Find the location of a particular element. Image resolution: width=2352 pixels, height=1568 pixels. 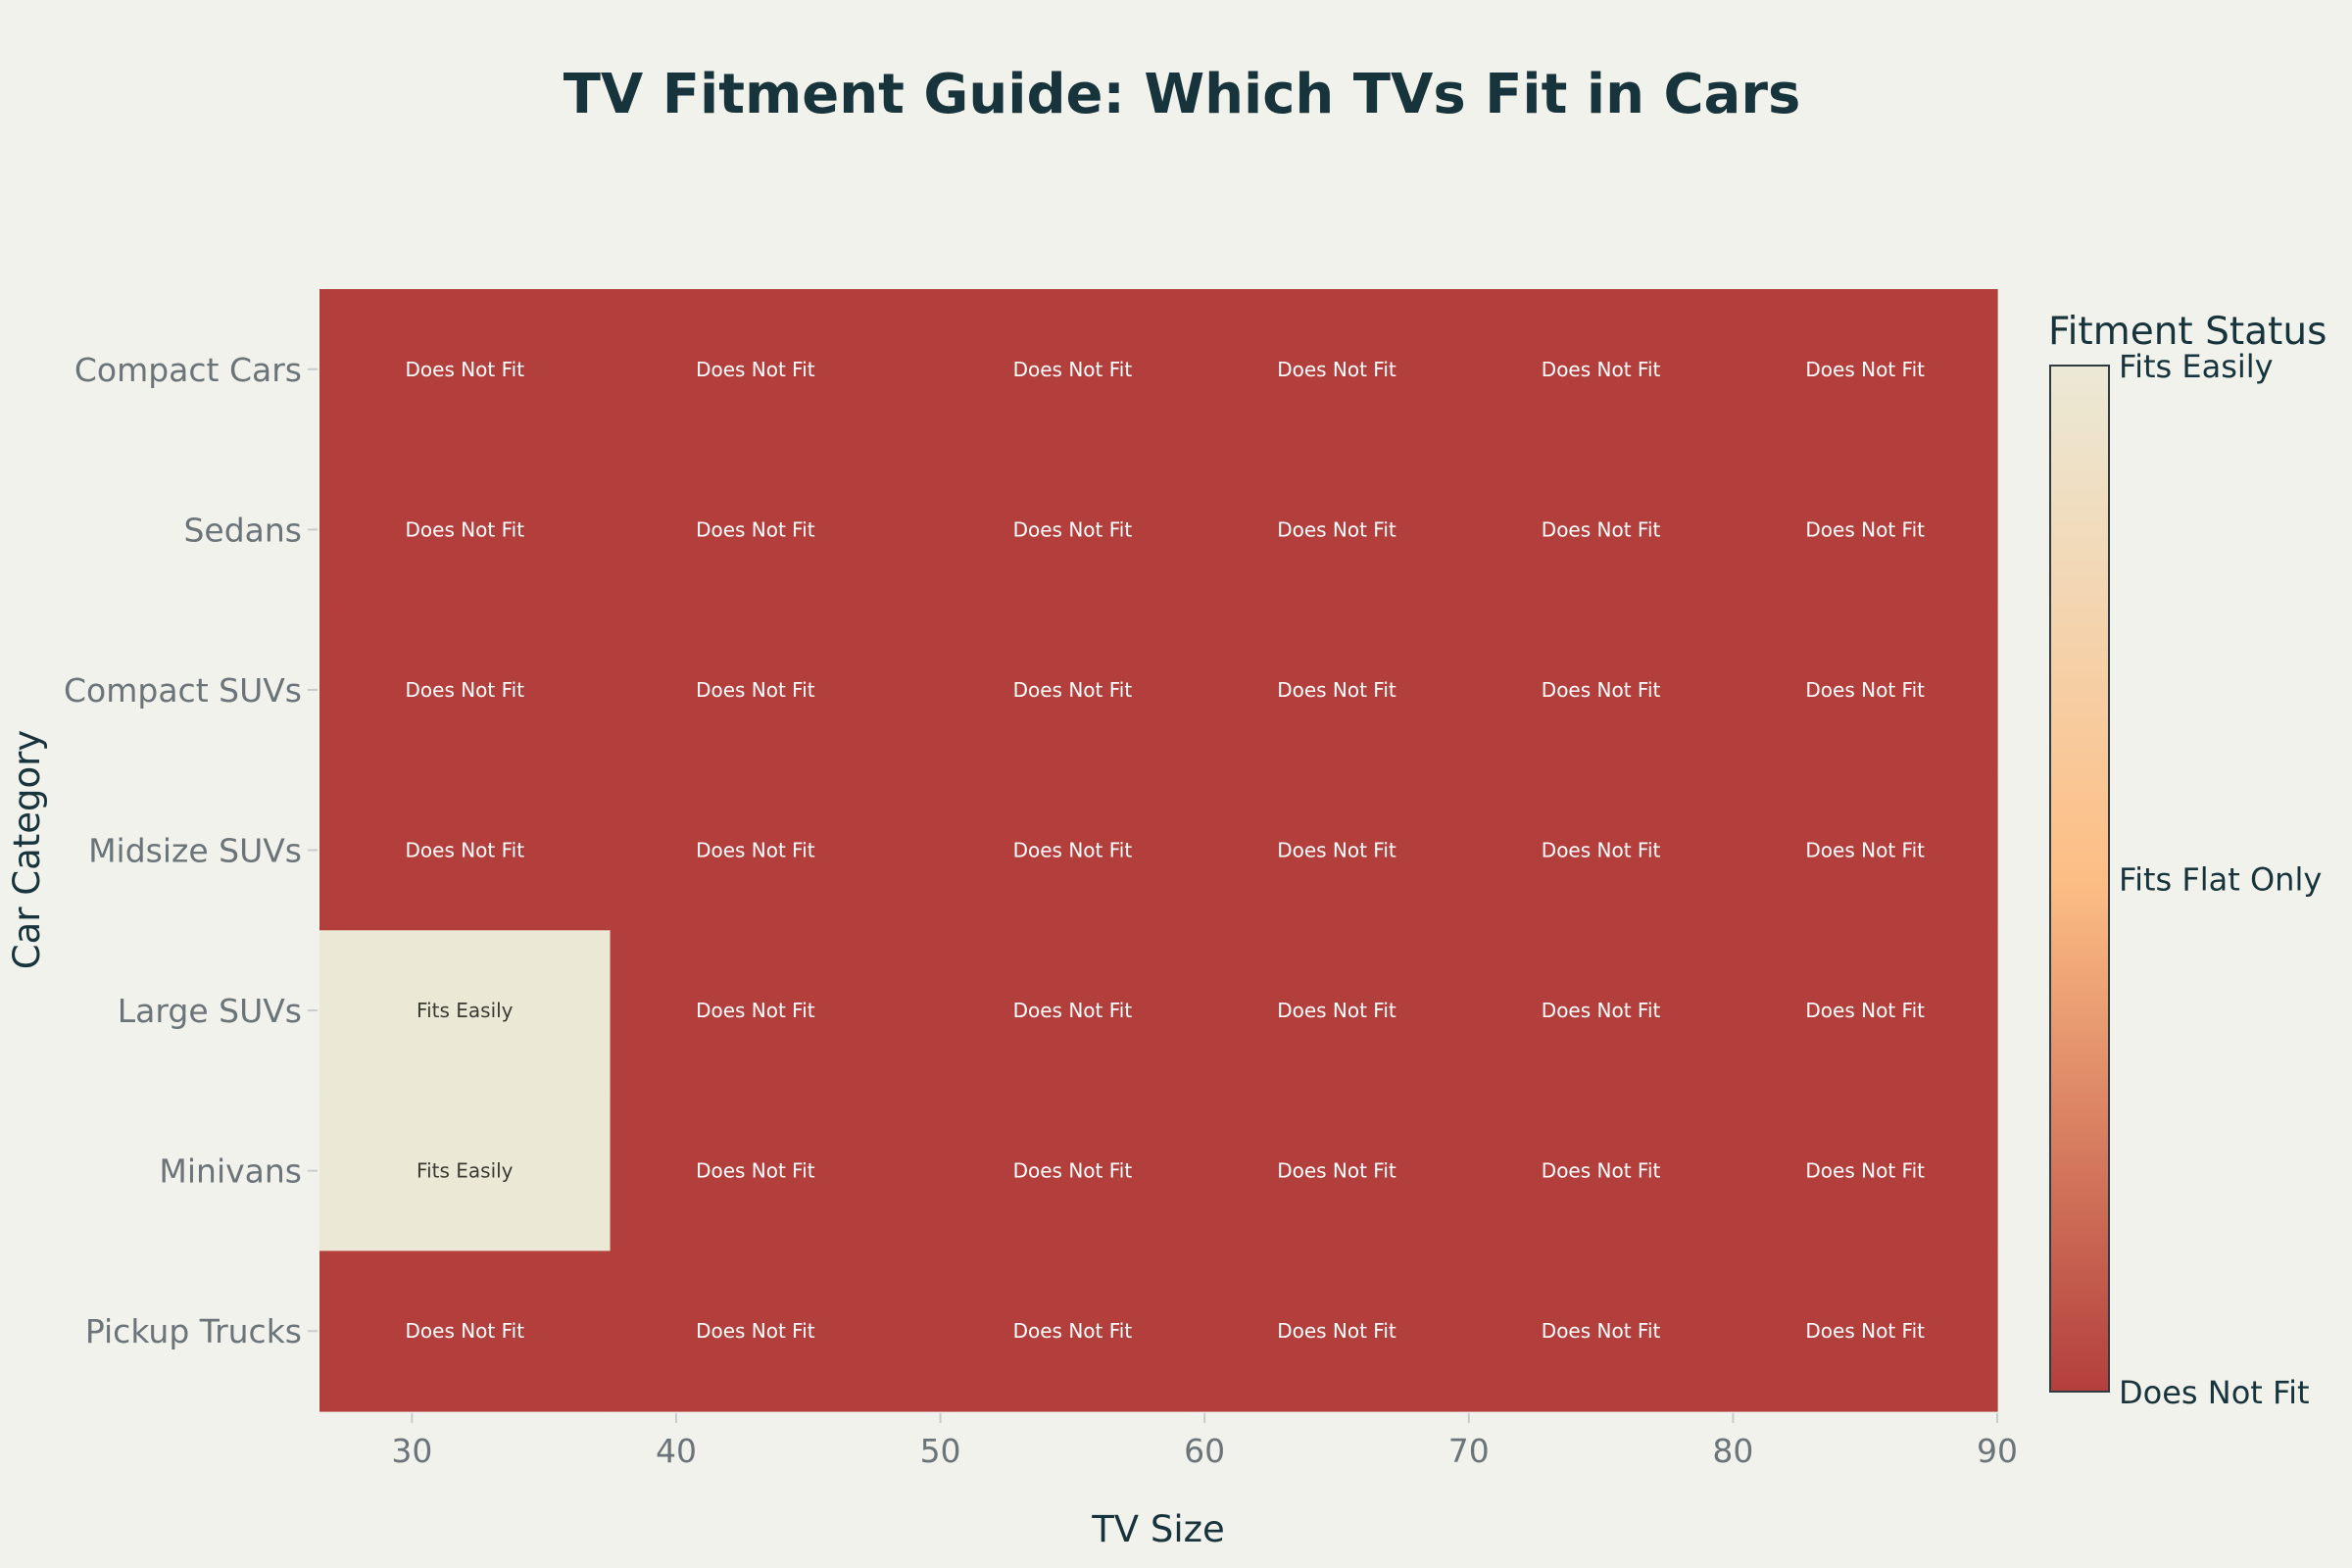

y-tick-label: Compact Cars is located at coordinates (188, 370).